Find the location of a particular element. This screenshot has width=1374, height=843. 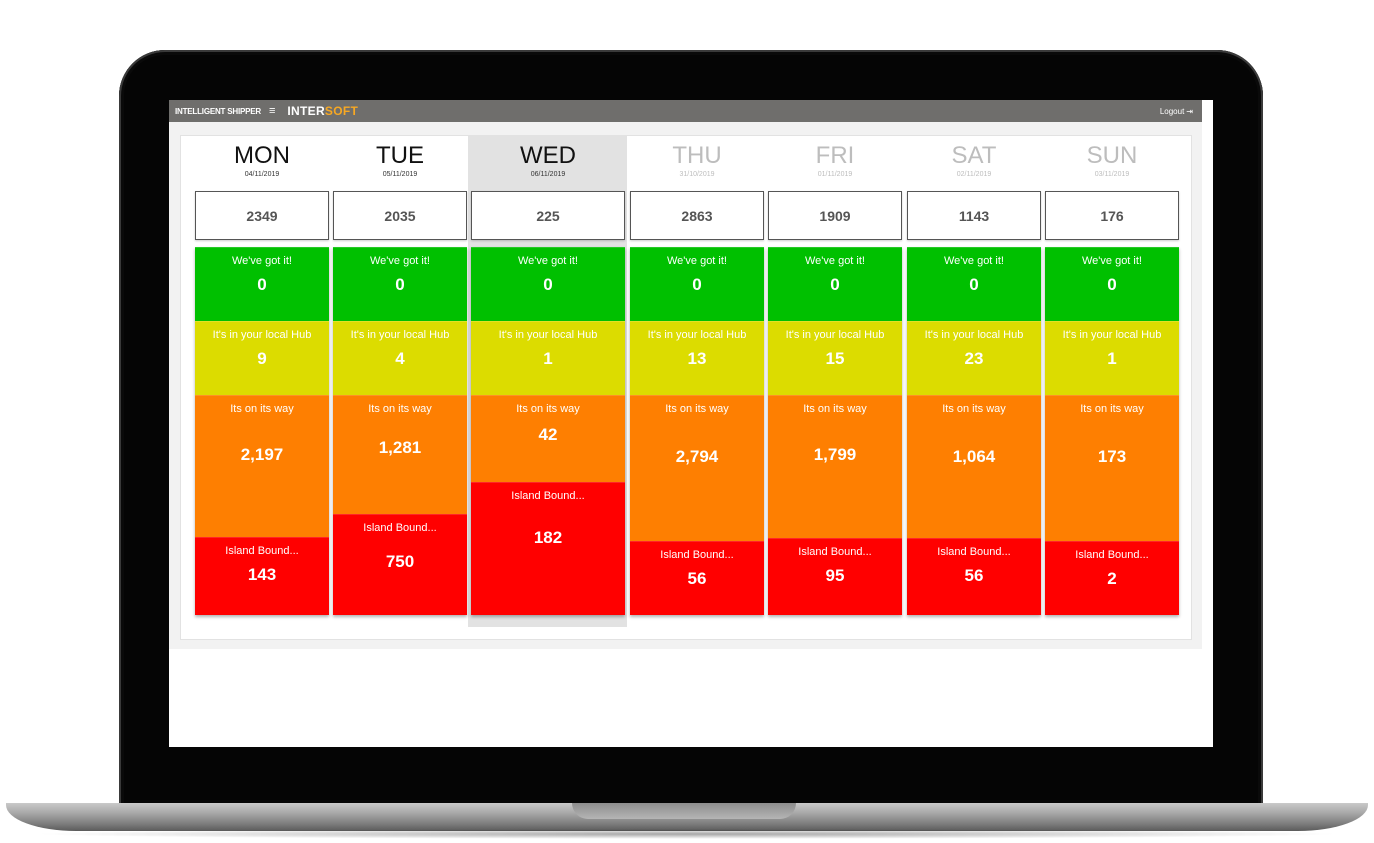

day-name: SAT is located at coordinates (974, 155).